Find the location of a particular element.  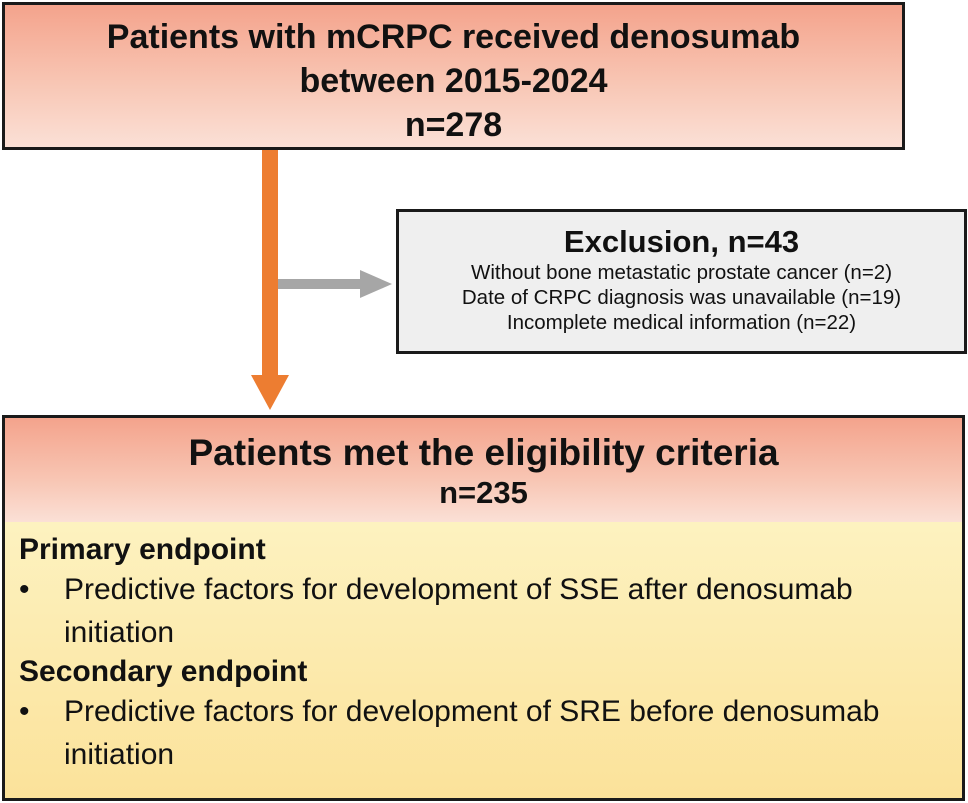

exclusion-item: Incomplete medical information (n=22) is located at coordinates (681, 322).